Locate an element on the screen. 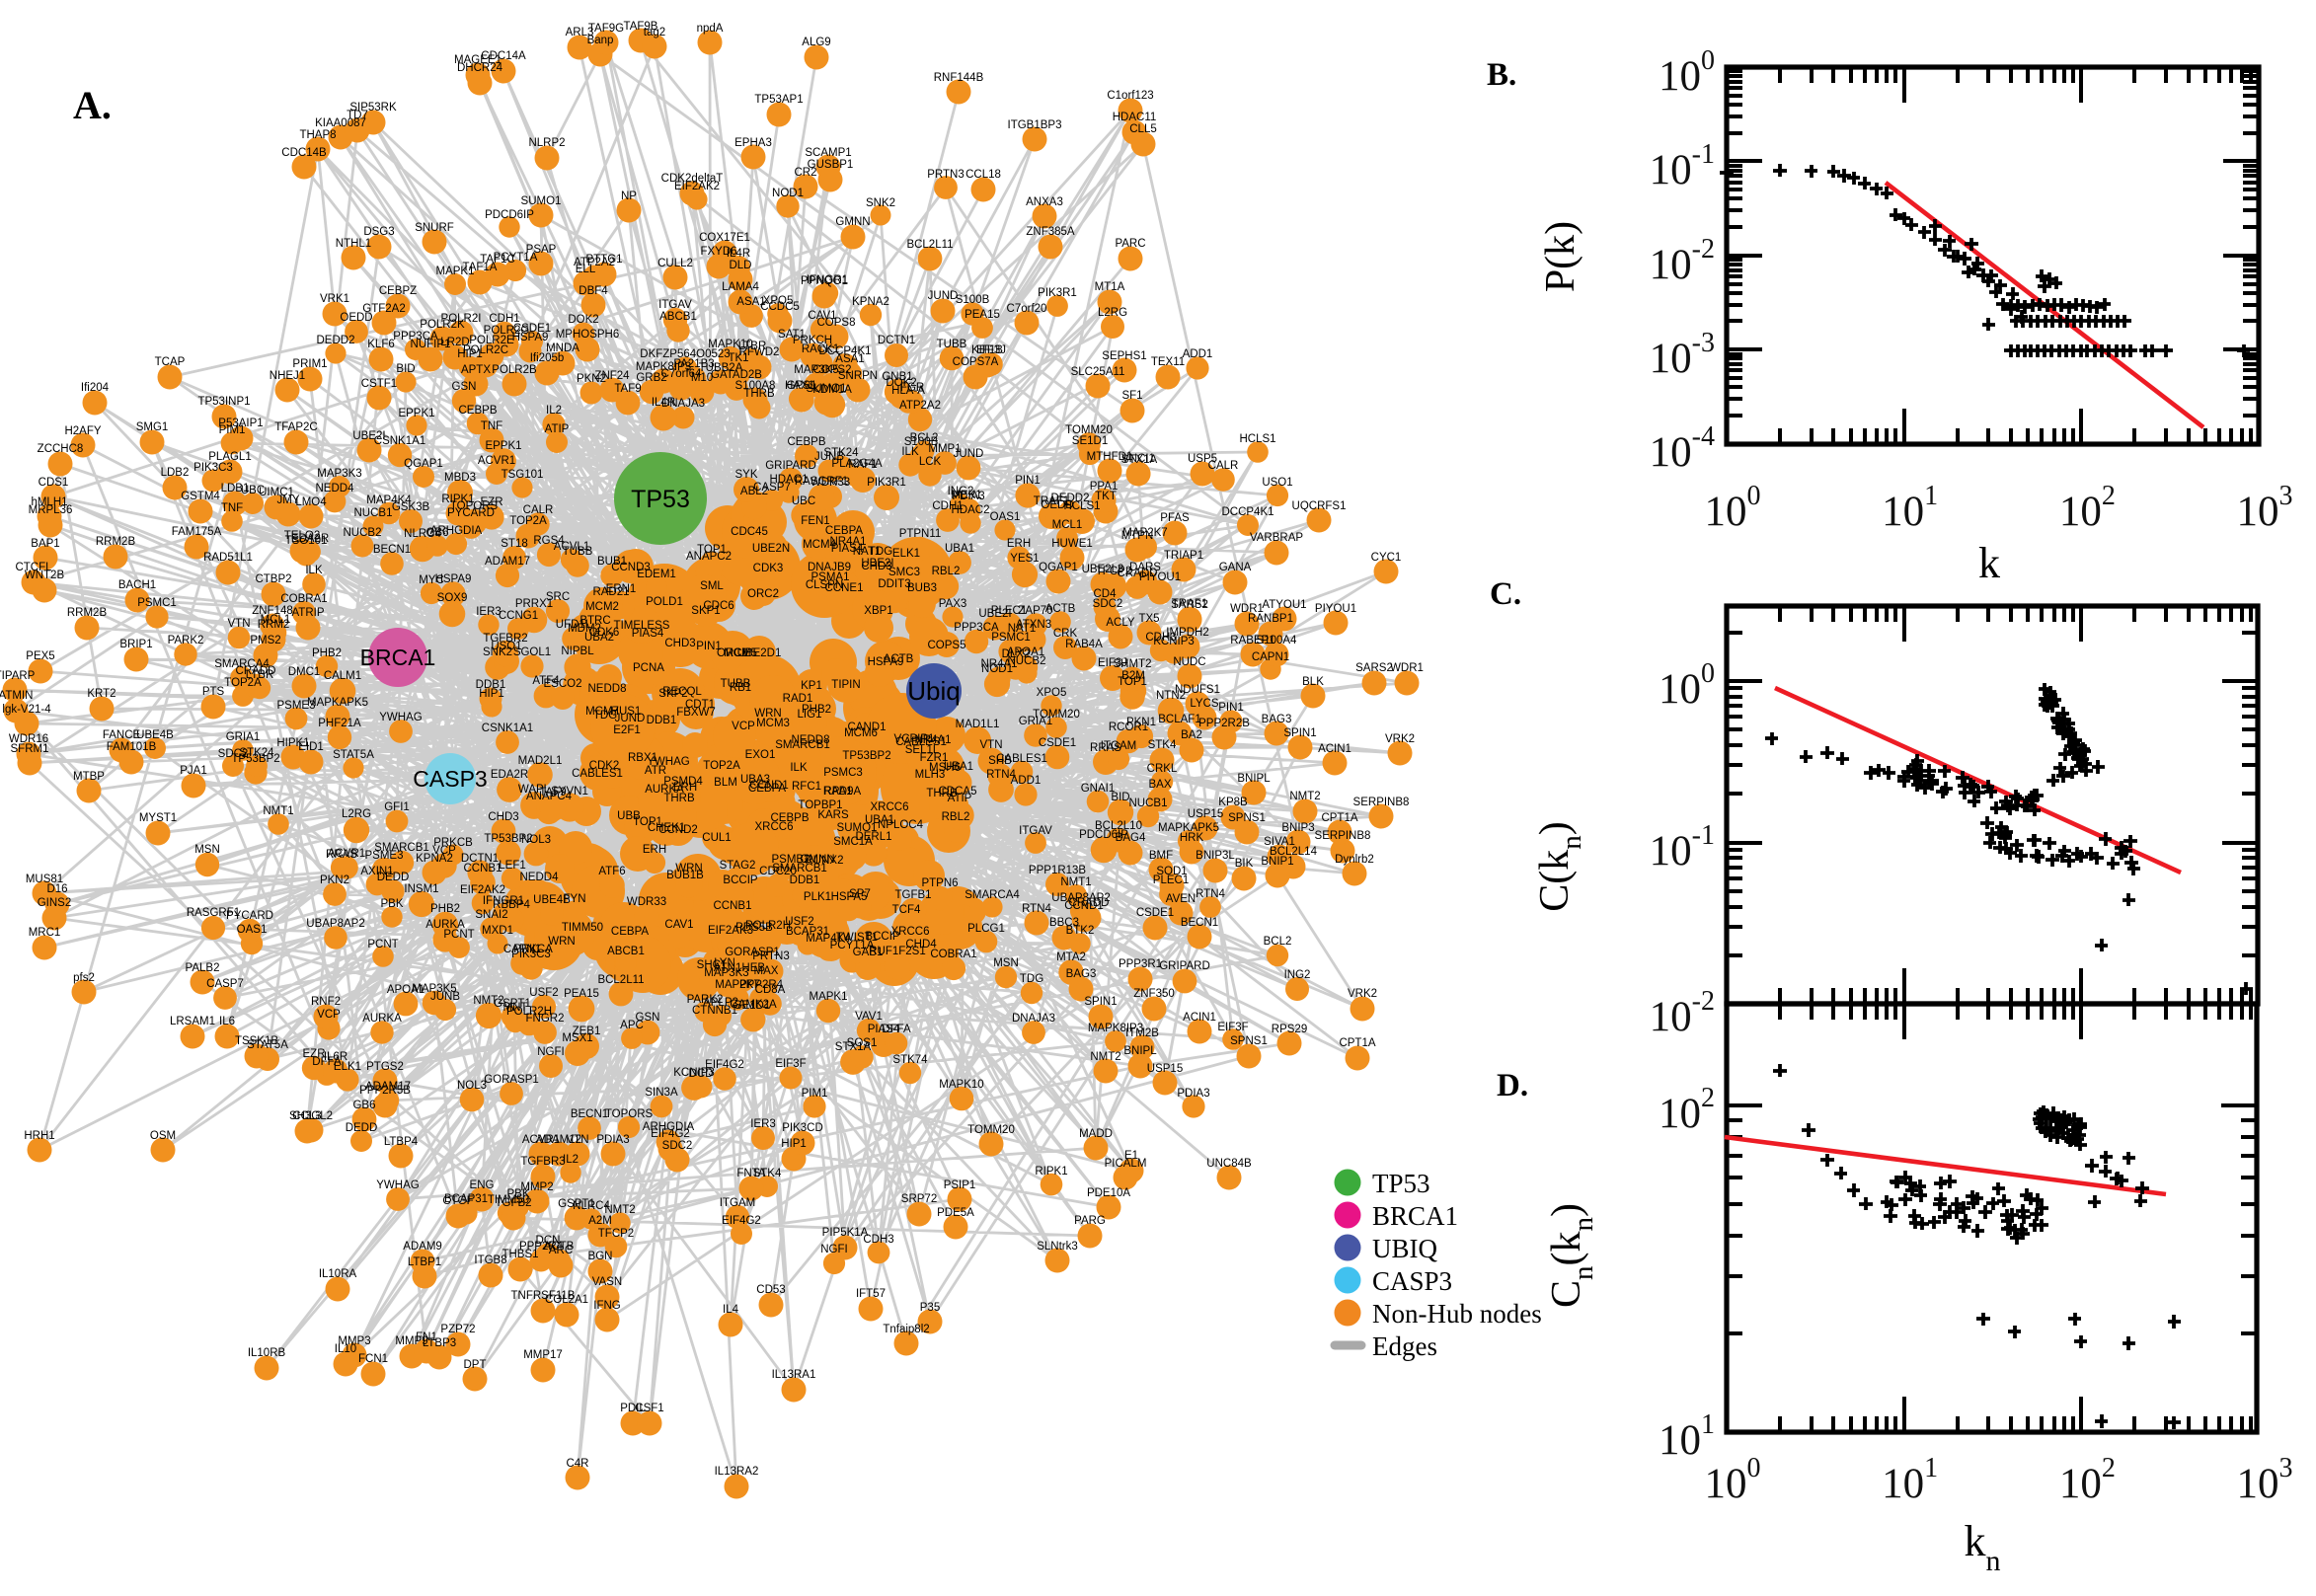  svg-text: SNK2 is located at coordinates (880, 203).